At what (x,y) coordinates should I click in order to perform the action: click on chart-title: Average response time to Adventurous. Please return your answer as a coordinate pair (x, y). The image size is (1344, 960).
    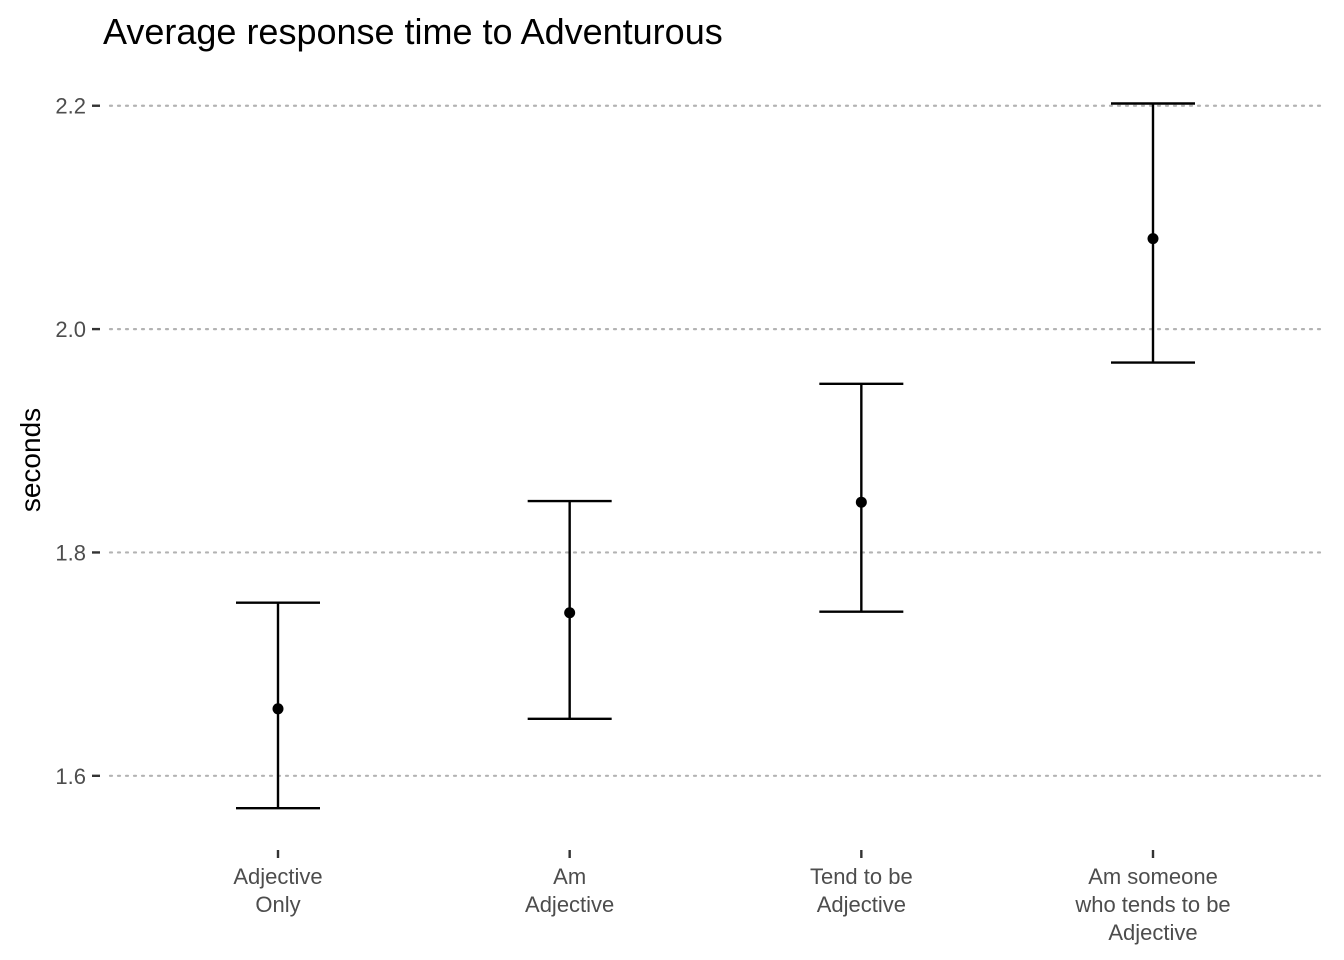
    Looking at the image, I should click on (413, 31).